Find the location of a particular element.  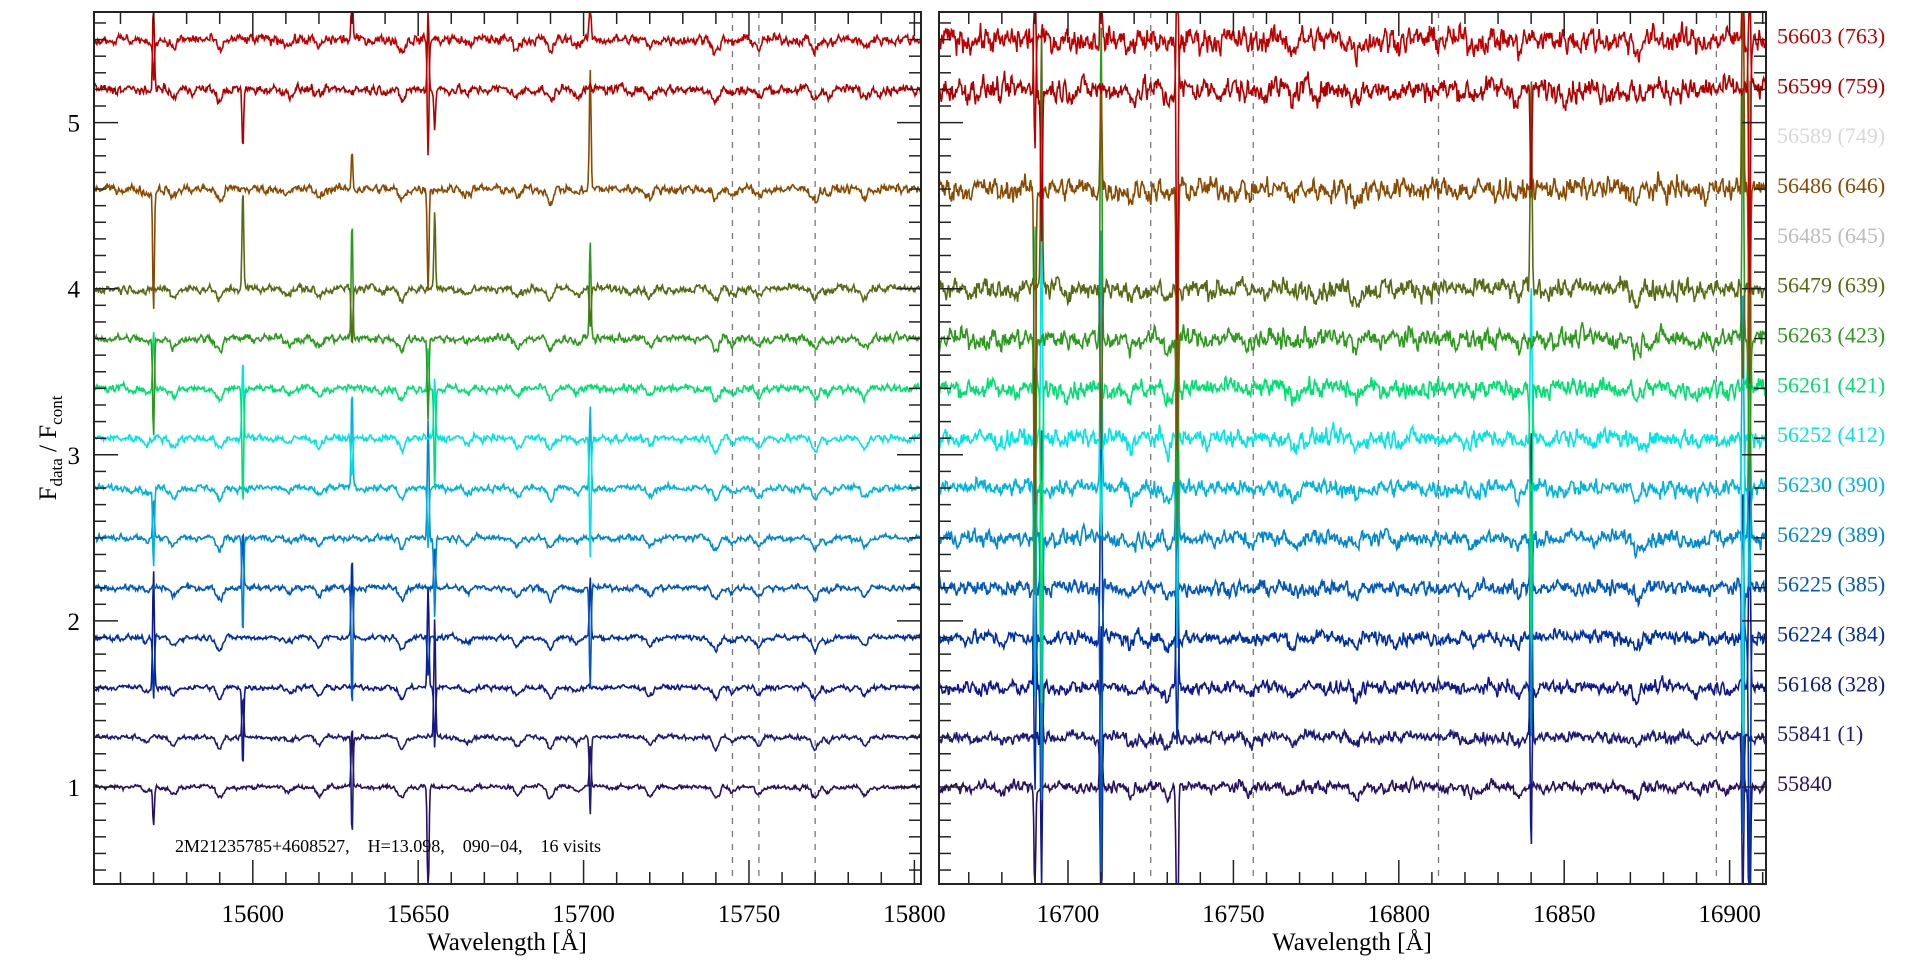

visit-label: 56599 (759) is located at coordinates (1831, 85).